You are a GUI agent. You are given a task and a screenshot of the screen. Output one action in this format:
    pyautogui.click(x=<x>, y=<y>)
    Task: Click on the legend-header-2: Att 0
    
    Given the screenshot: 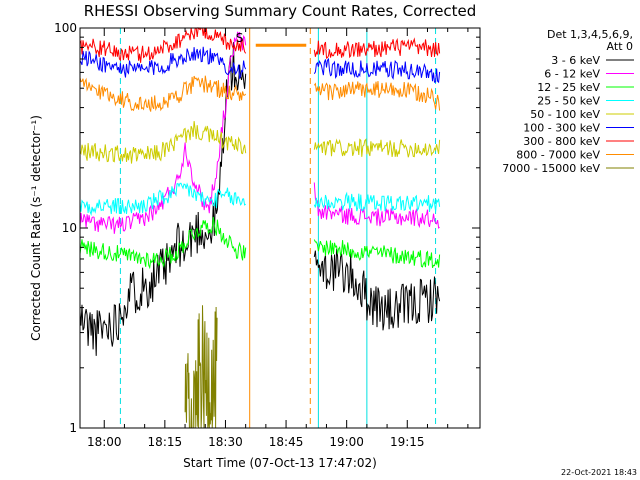 What is the action you would take?
    pyautogui.click(x=620, y=46)
    